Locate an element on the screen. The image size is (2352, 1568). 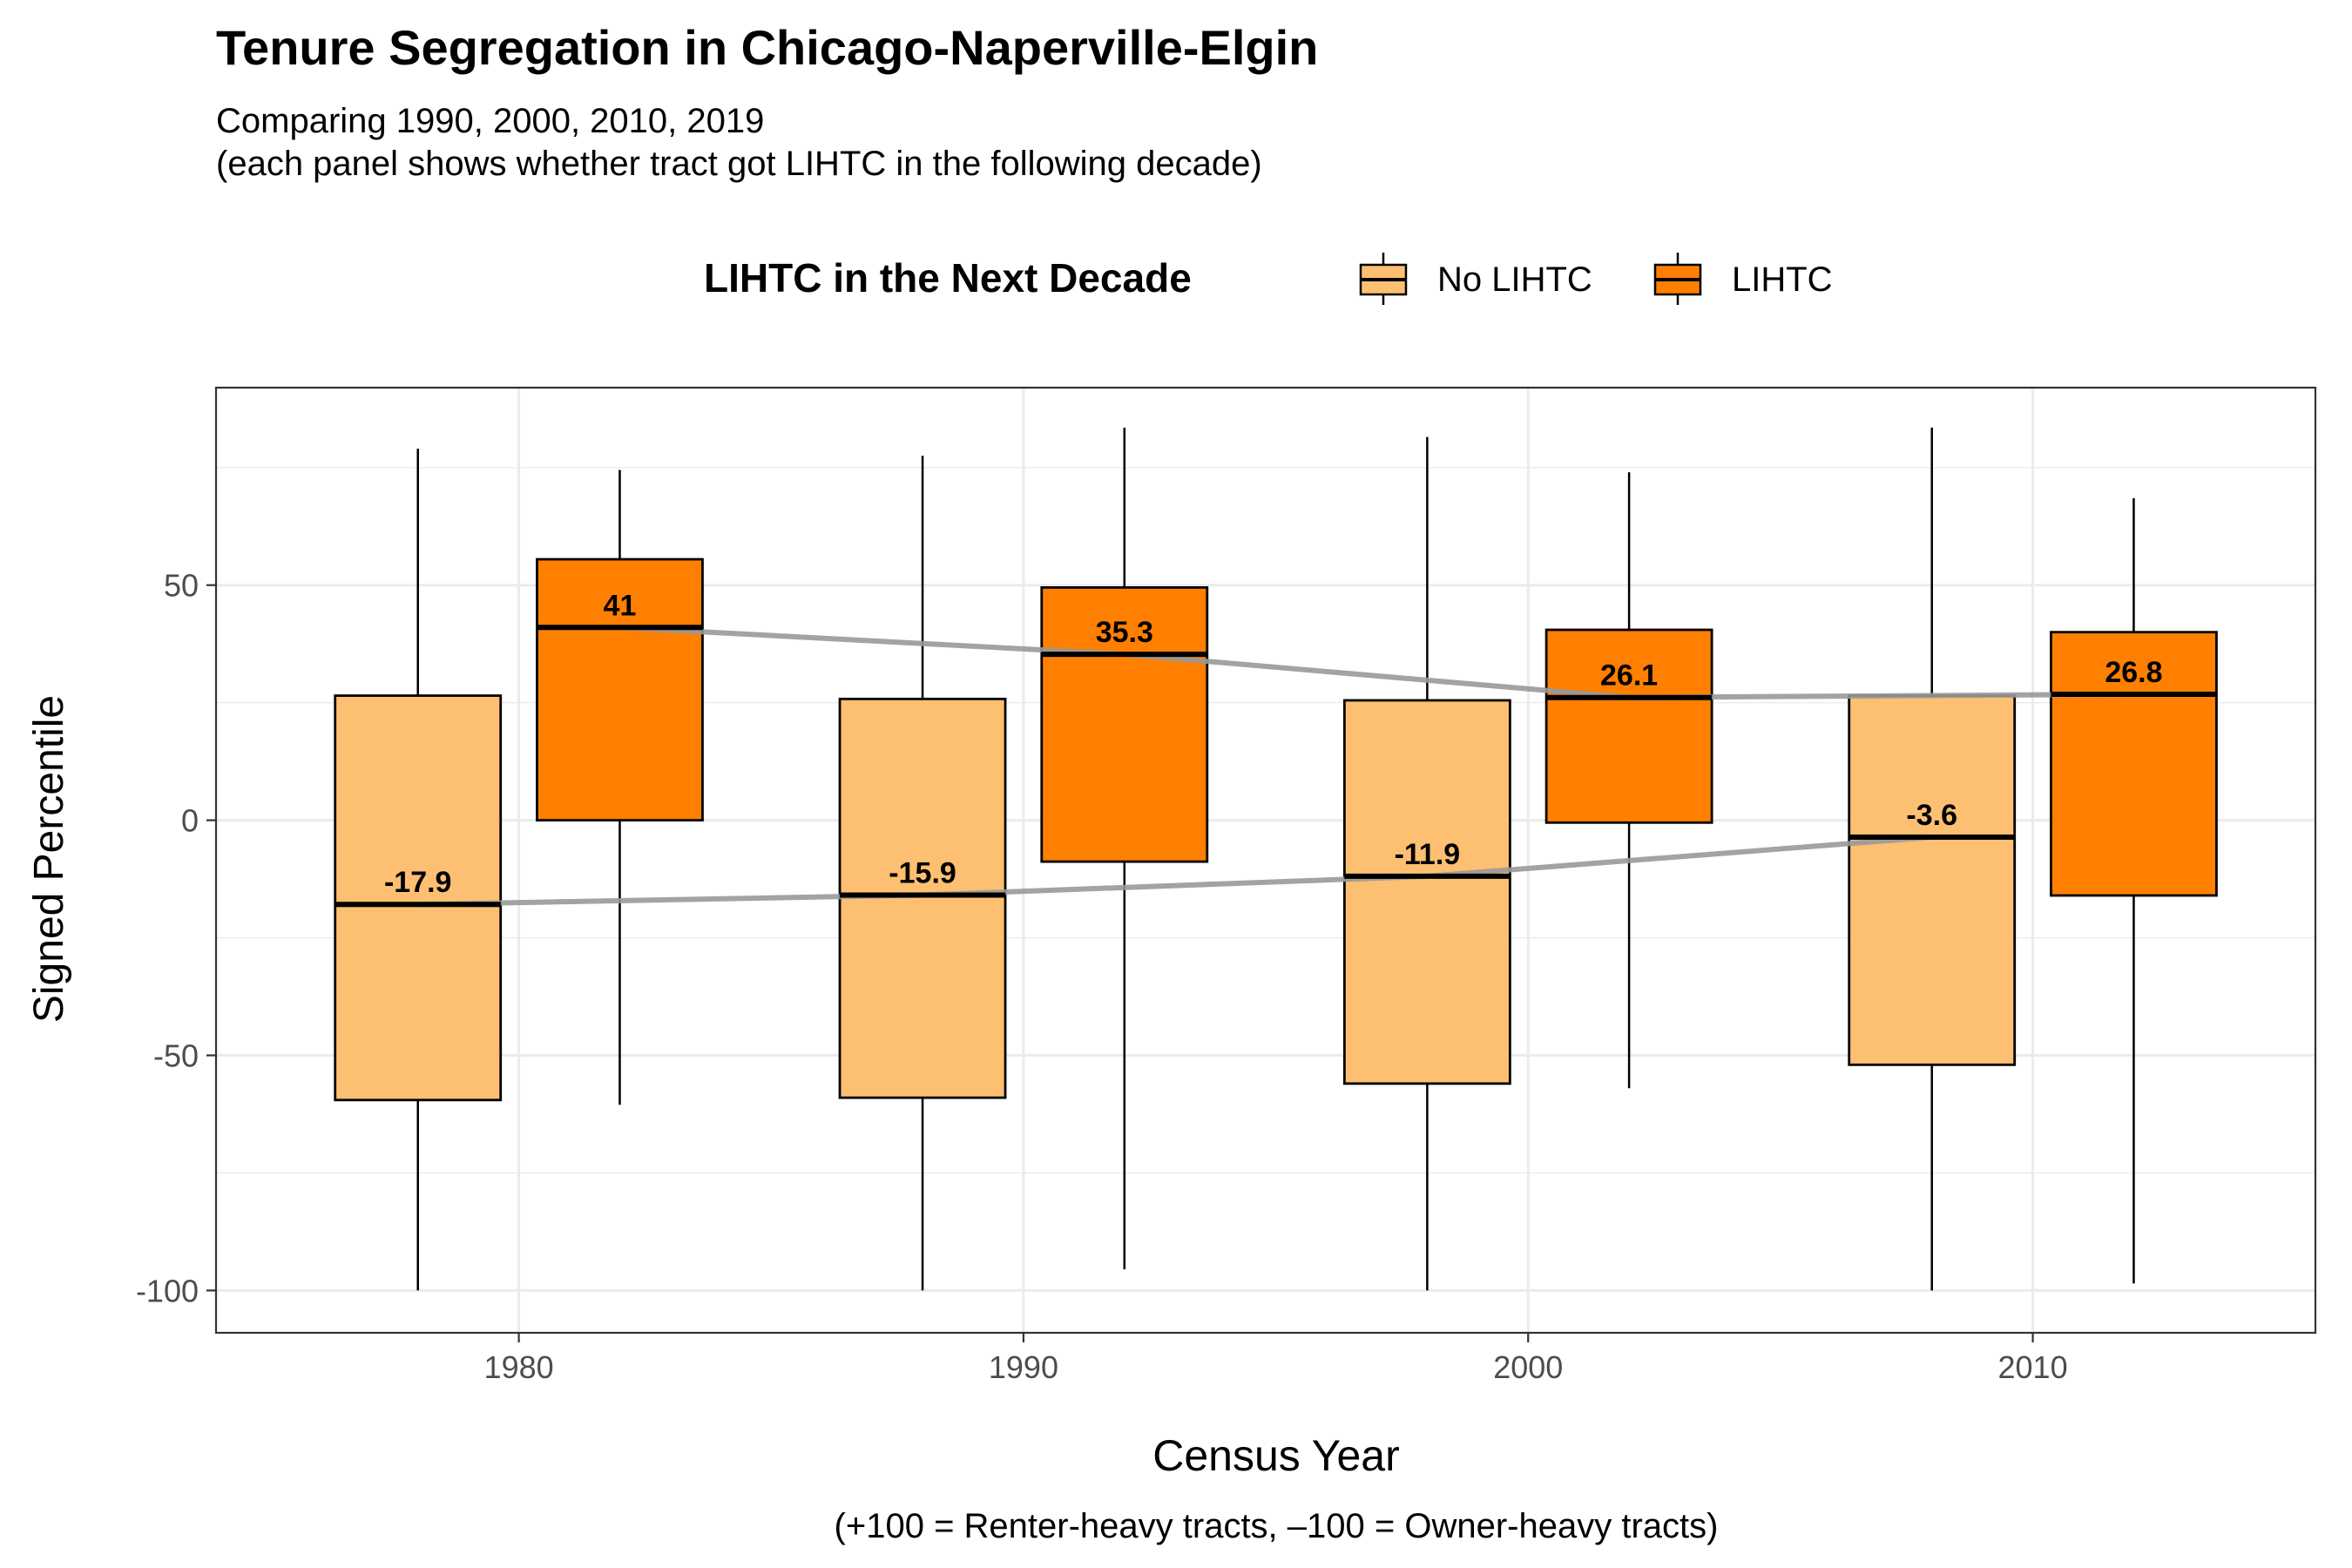
x-tick-label: 2000 is located at coordinates (1528, 1367).